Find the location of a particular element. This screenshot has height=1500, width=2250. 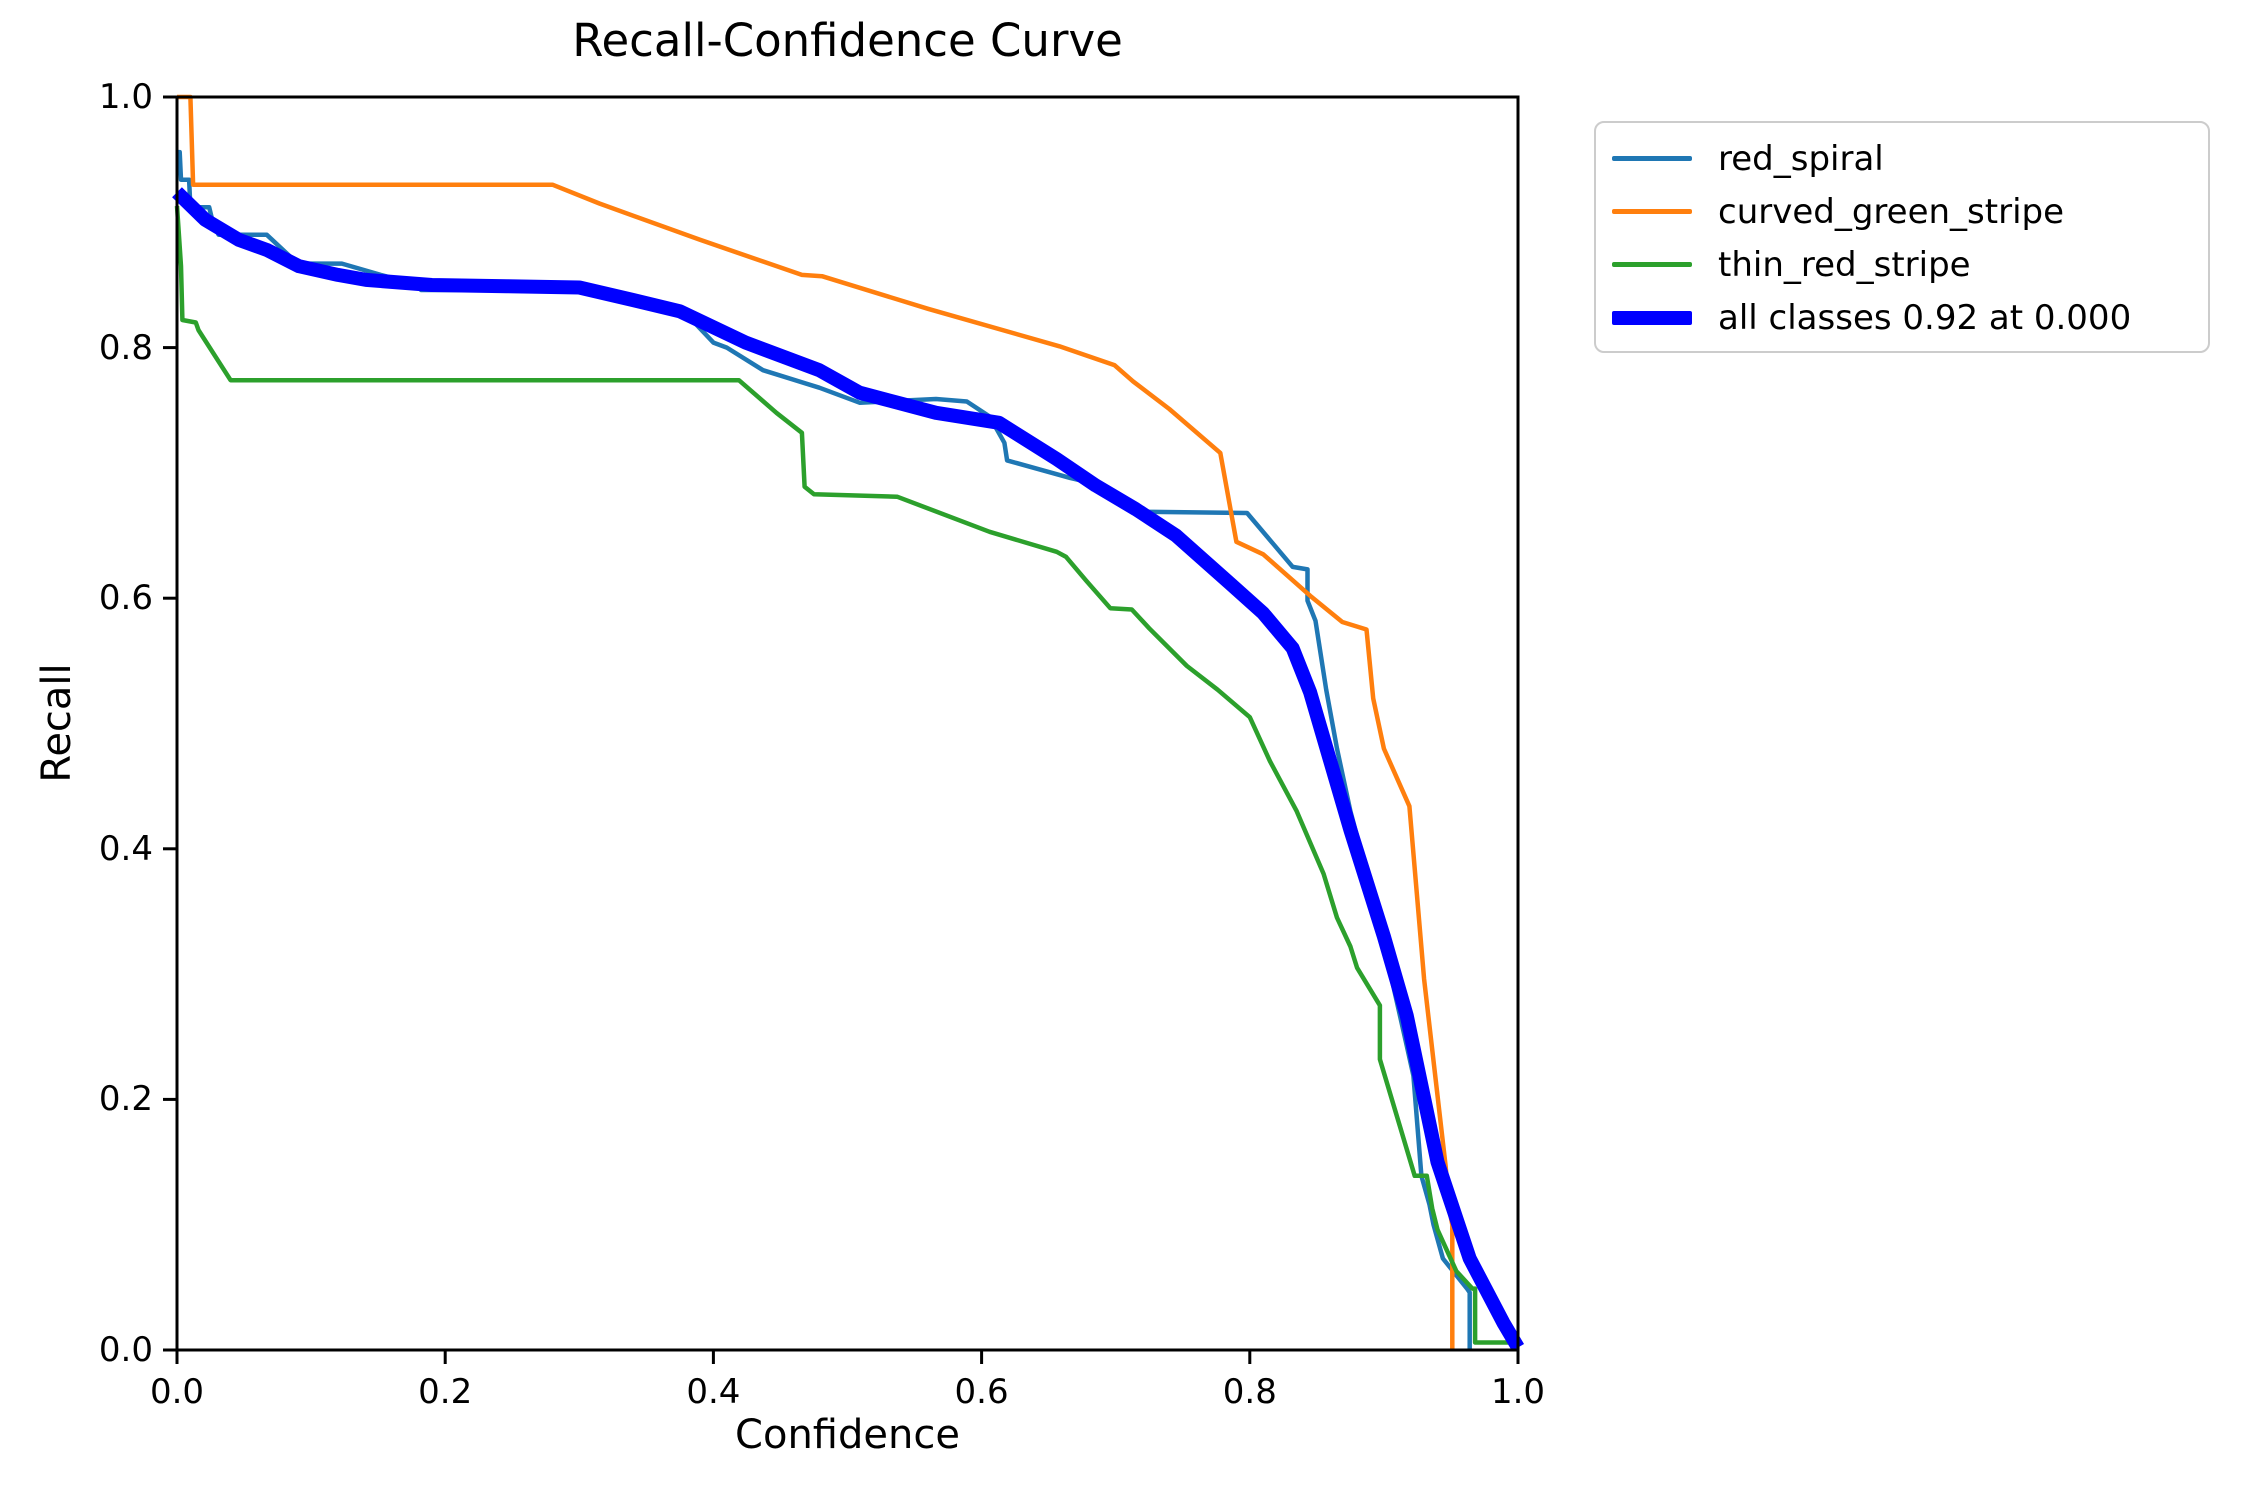

legend-row: all classes 0.92 at 0.000 is located at coordinates (1910, 317).